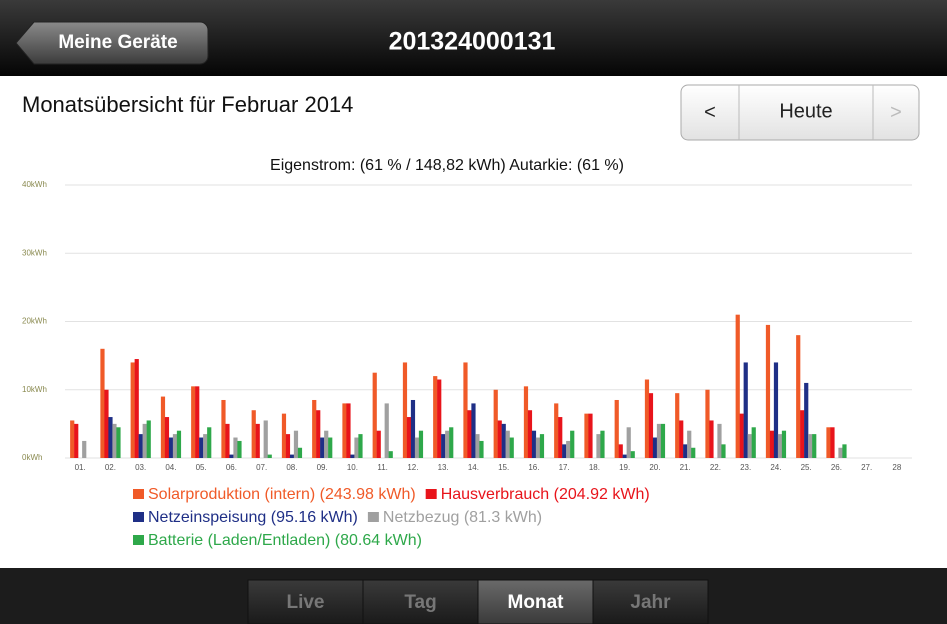 This screenshot has width=947, height=624. I want to click on x-tick-label: 07., so click(261, 467).